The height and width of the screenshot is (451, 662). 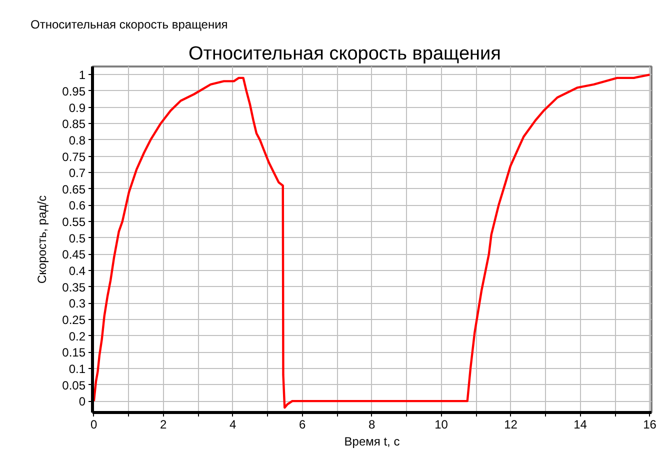 What do you see at coordinates (74, 255) in the screenshot?
I see `y-tick-label: 0.45` at bounding box center [74, 255].